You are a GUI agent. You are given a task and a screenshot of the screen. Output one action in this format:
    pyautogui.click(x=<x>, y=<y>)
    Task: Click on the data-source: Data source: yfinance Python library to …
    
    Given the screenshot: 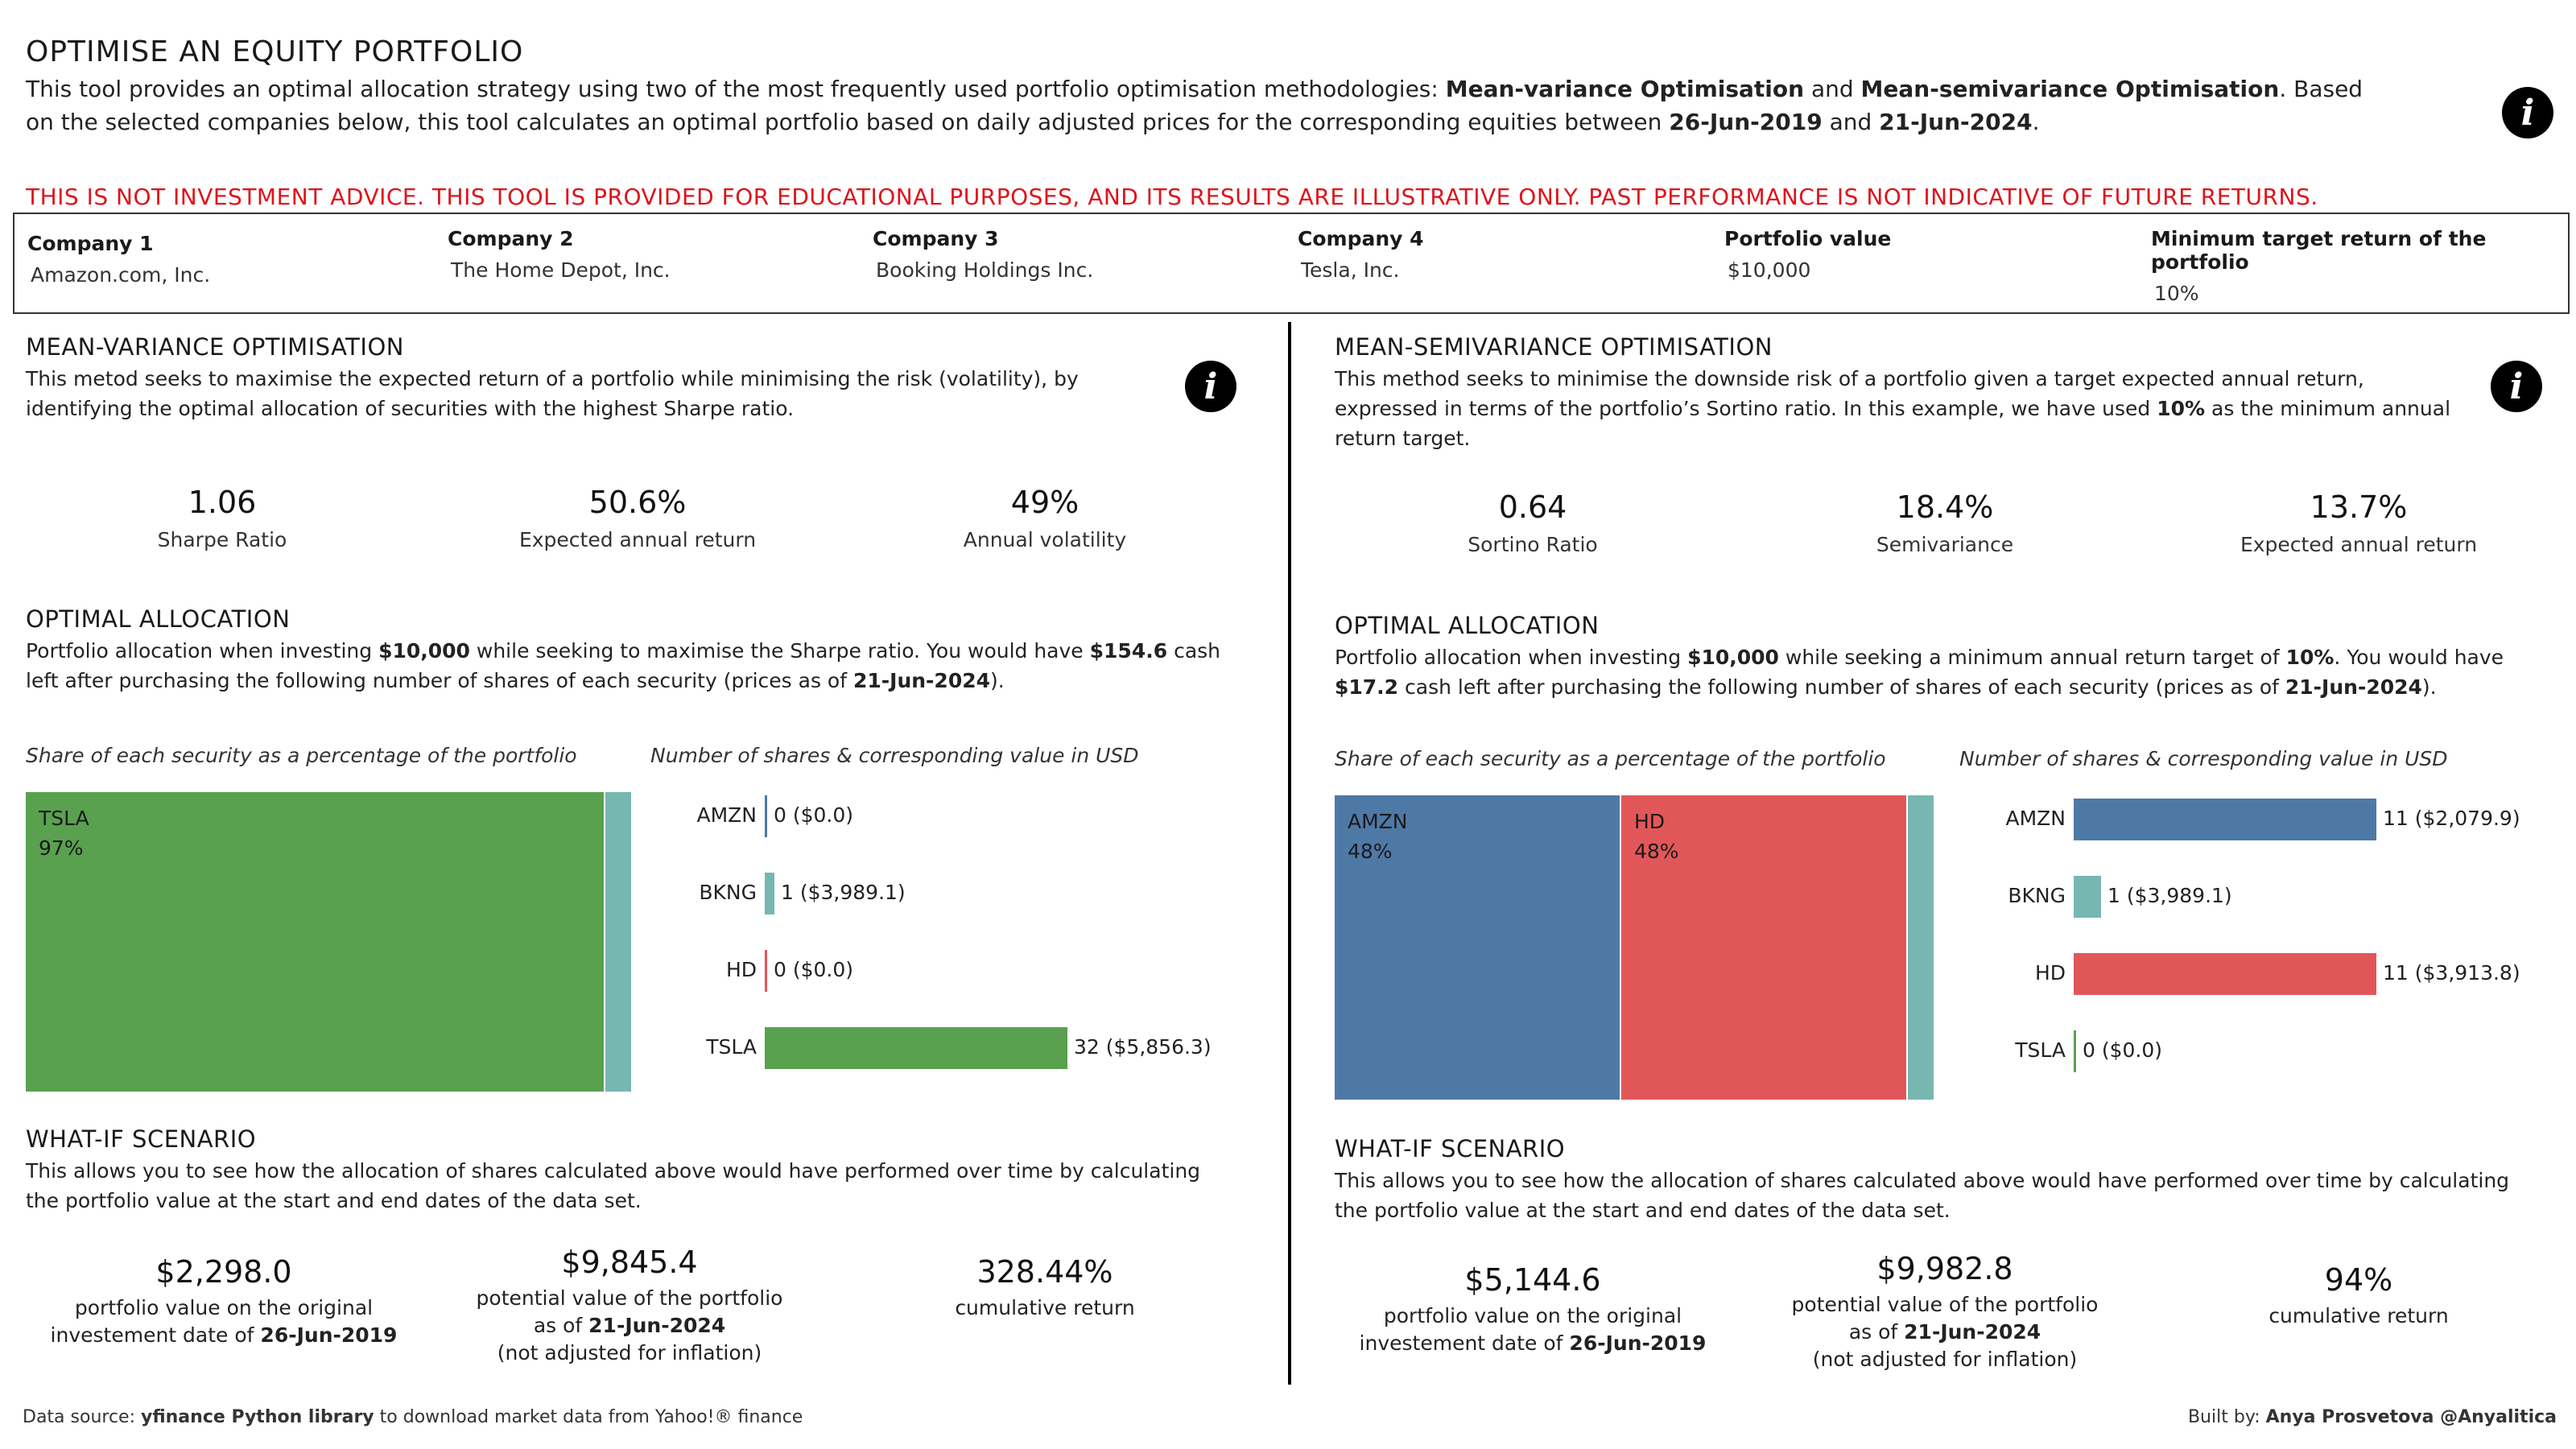 What is the action you would take?
    pyautogui.click(x=413, y=1417)
    